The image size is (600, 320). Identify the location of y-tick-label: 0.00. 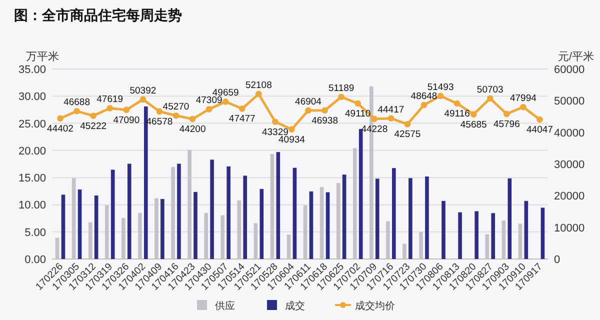
(35, 260).